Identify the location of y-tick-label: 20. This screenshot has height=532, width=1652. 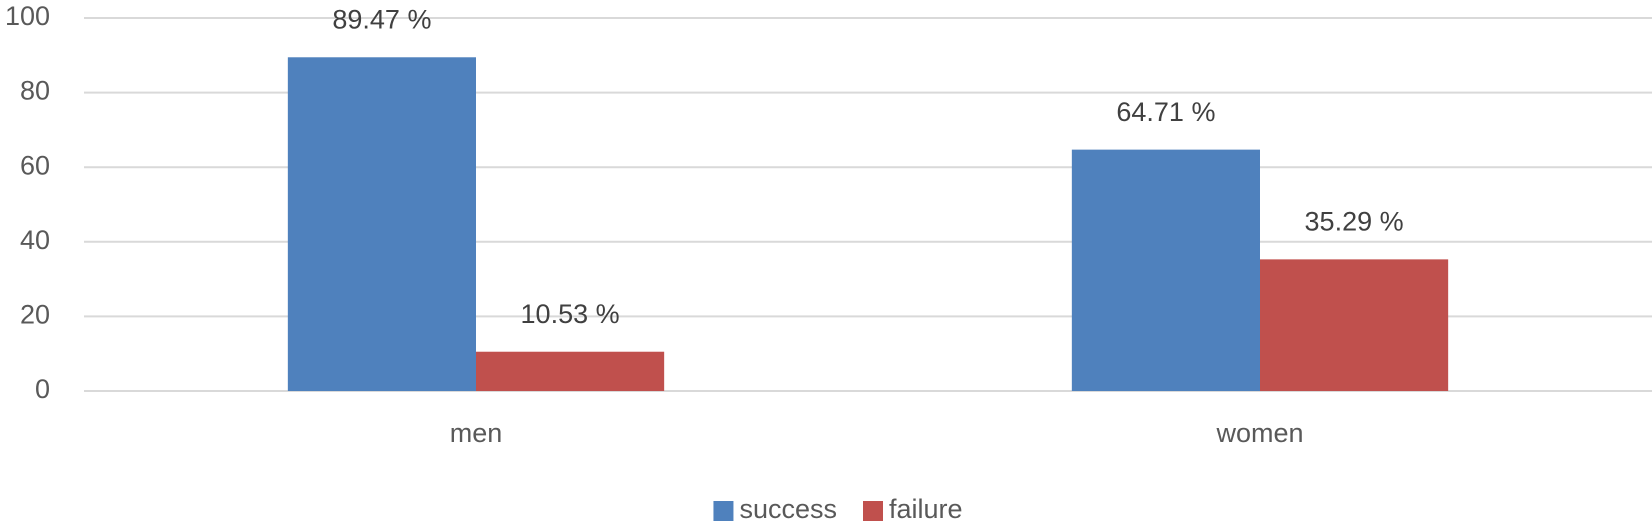
(35, 315).